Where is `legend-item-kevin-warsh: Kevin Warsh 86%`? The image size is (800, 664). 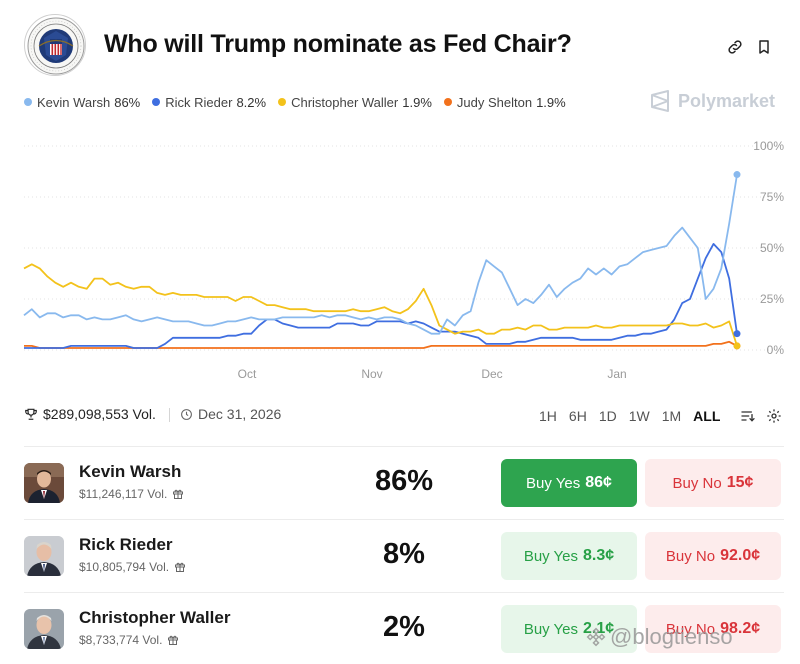 legend-item-kevin-warsh: Kevin Warsh 86% is located at coordinates (82, 102).